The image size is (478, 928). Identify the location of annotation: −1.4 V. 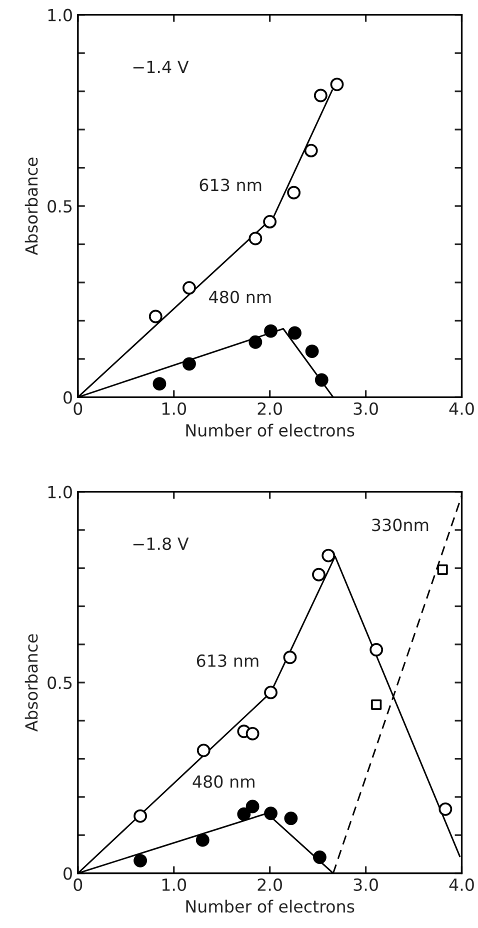
(161, 66).